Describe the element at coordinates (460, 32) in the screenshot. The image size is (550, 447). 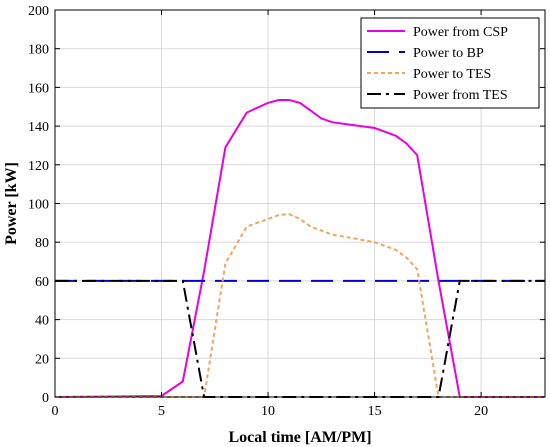
I see `legend-label: Power from CSP` at that location.